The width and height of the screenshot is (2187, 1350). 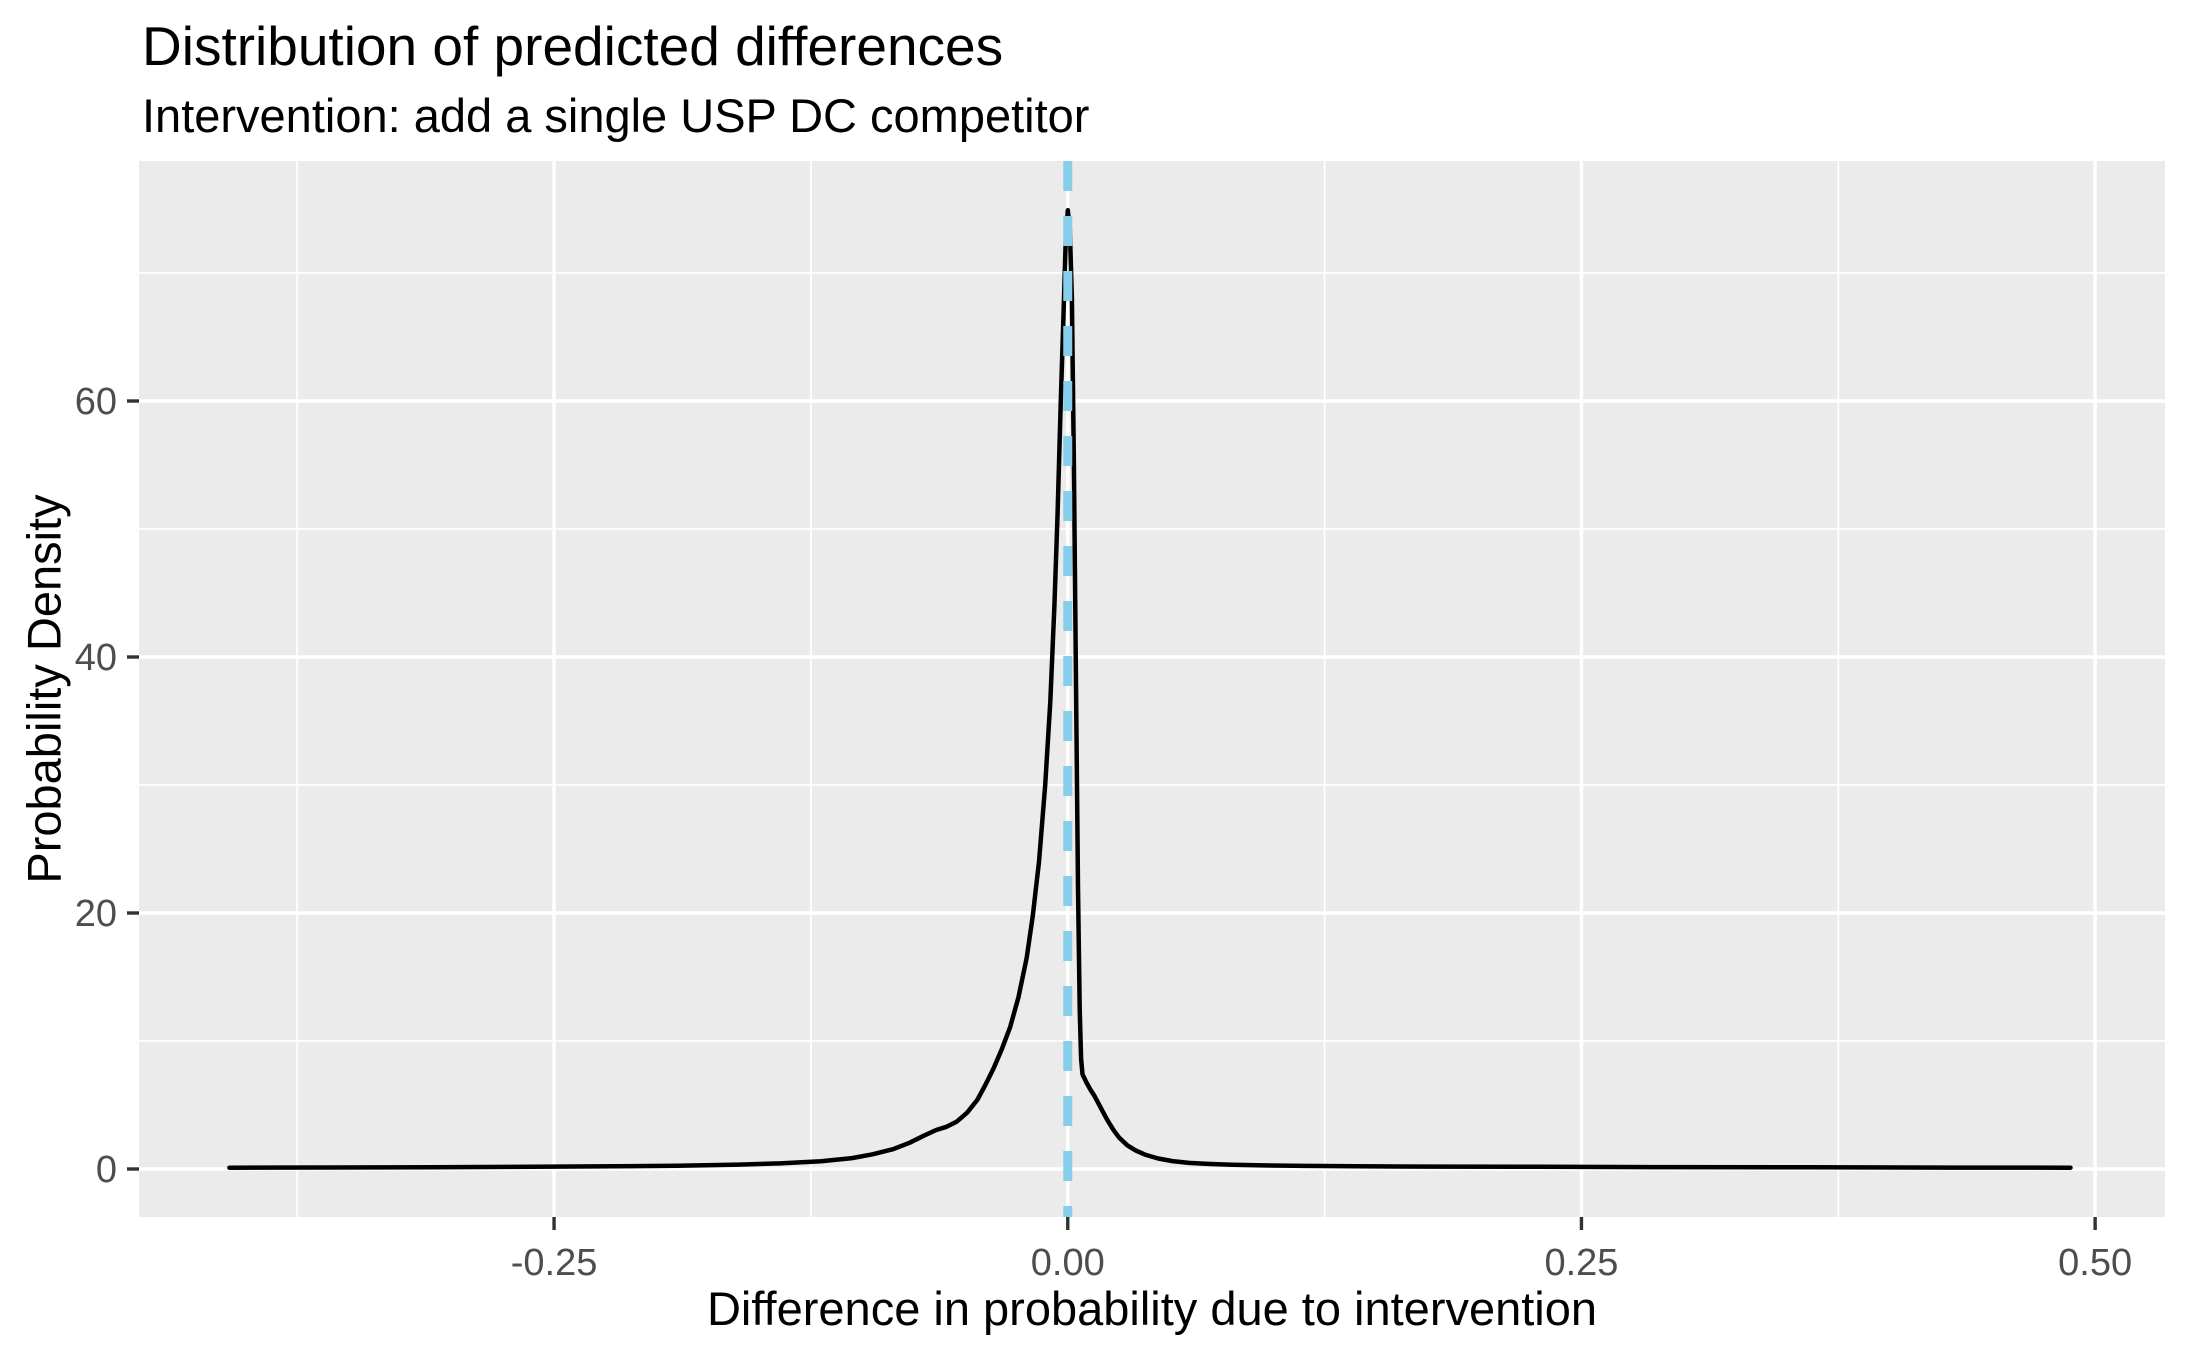 I want to click on x-tick-label: 0.50, so click(x=2095, y=1263).